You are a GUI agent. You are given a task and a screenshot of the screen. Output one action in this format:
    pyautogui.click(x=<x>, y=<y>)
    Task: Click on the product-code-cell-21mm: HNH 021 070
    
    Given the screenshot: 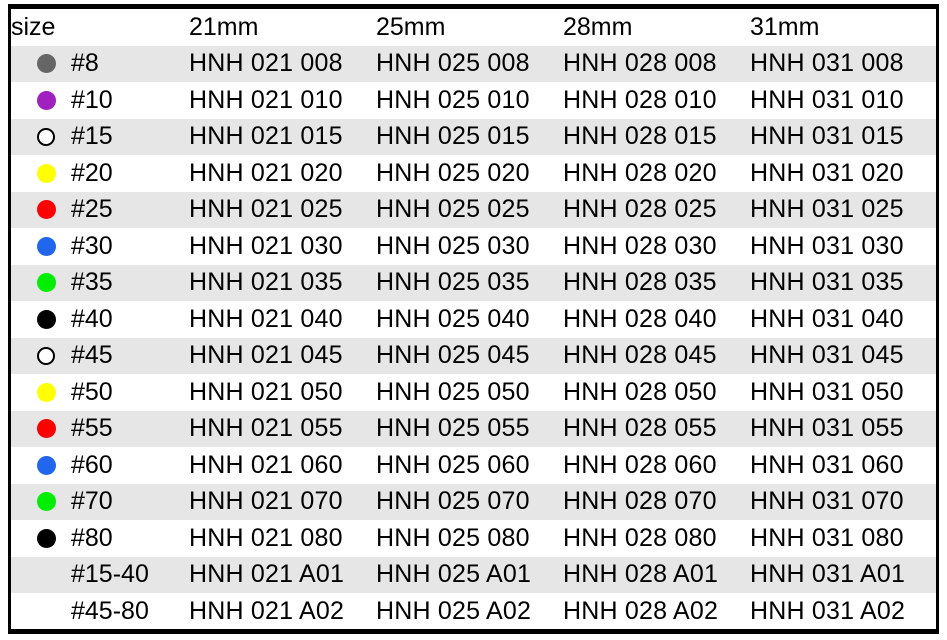 What is the action you would take?
    pyautogui.click(x=282, y=501)
    